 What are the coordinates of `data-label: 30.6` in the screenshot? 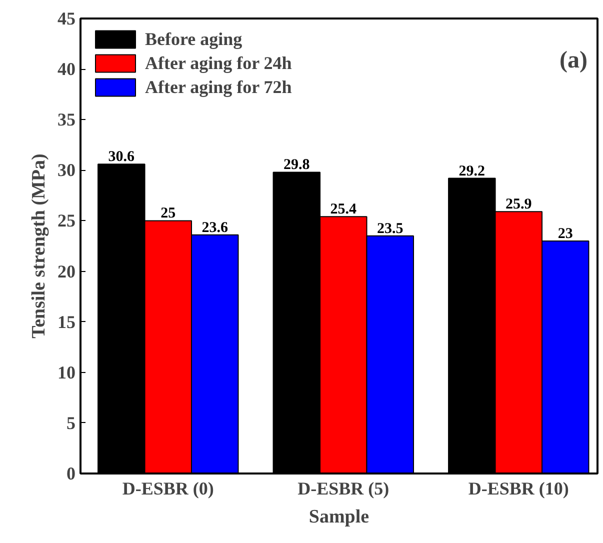 It's located at (122, 157).